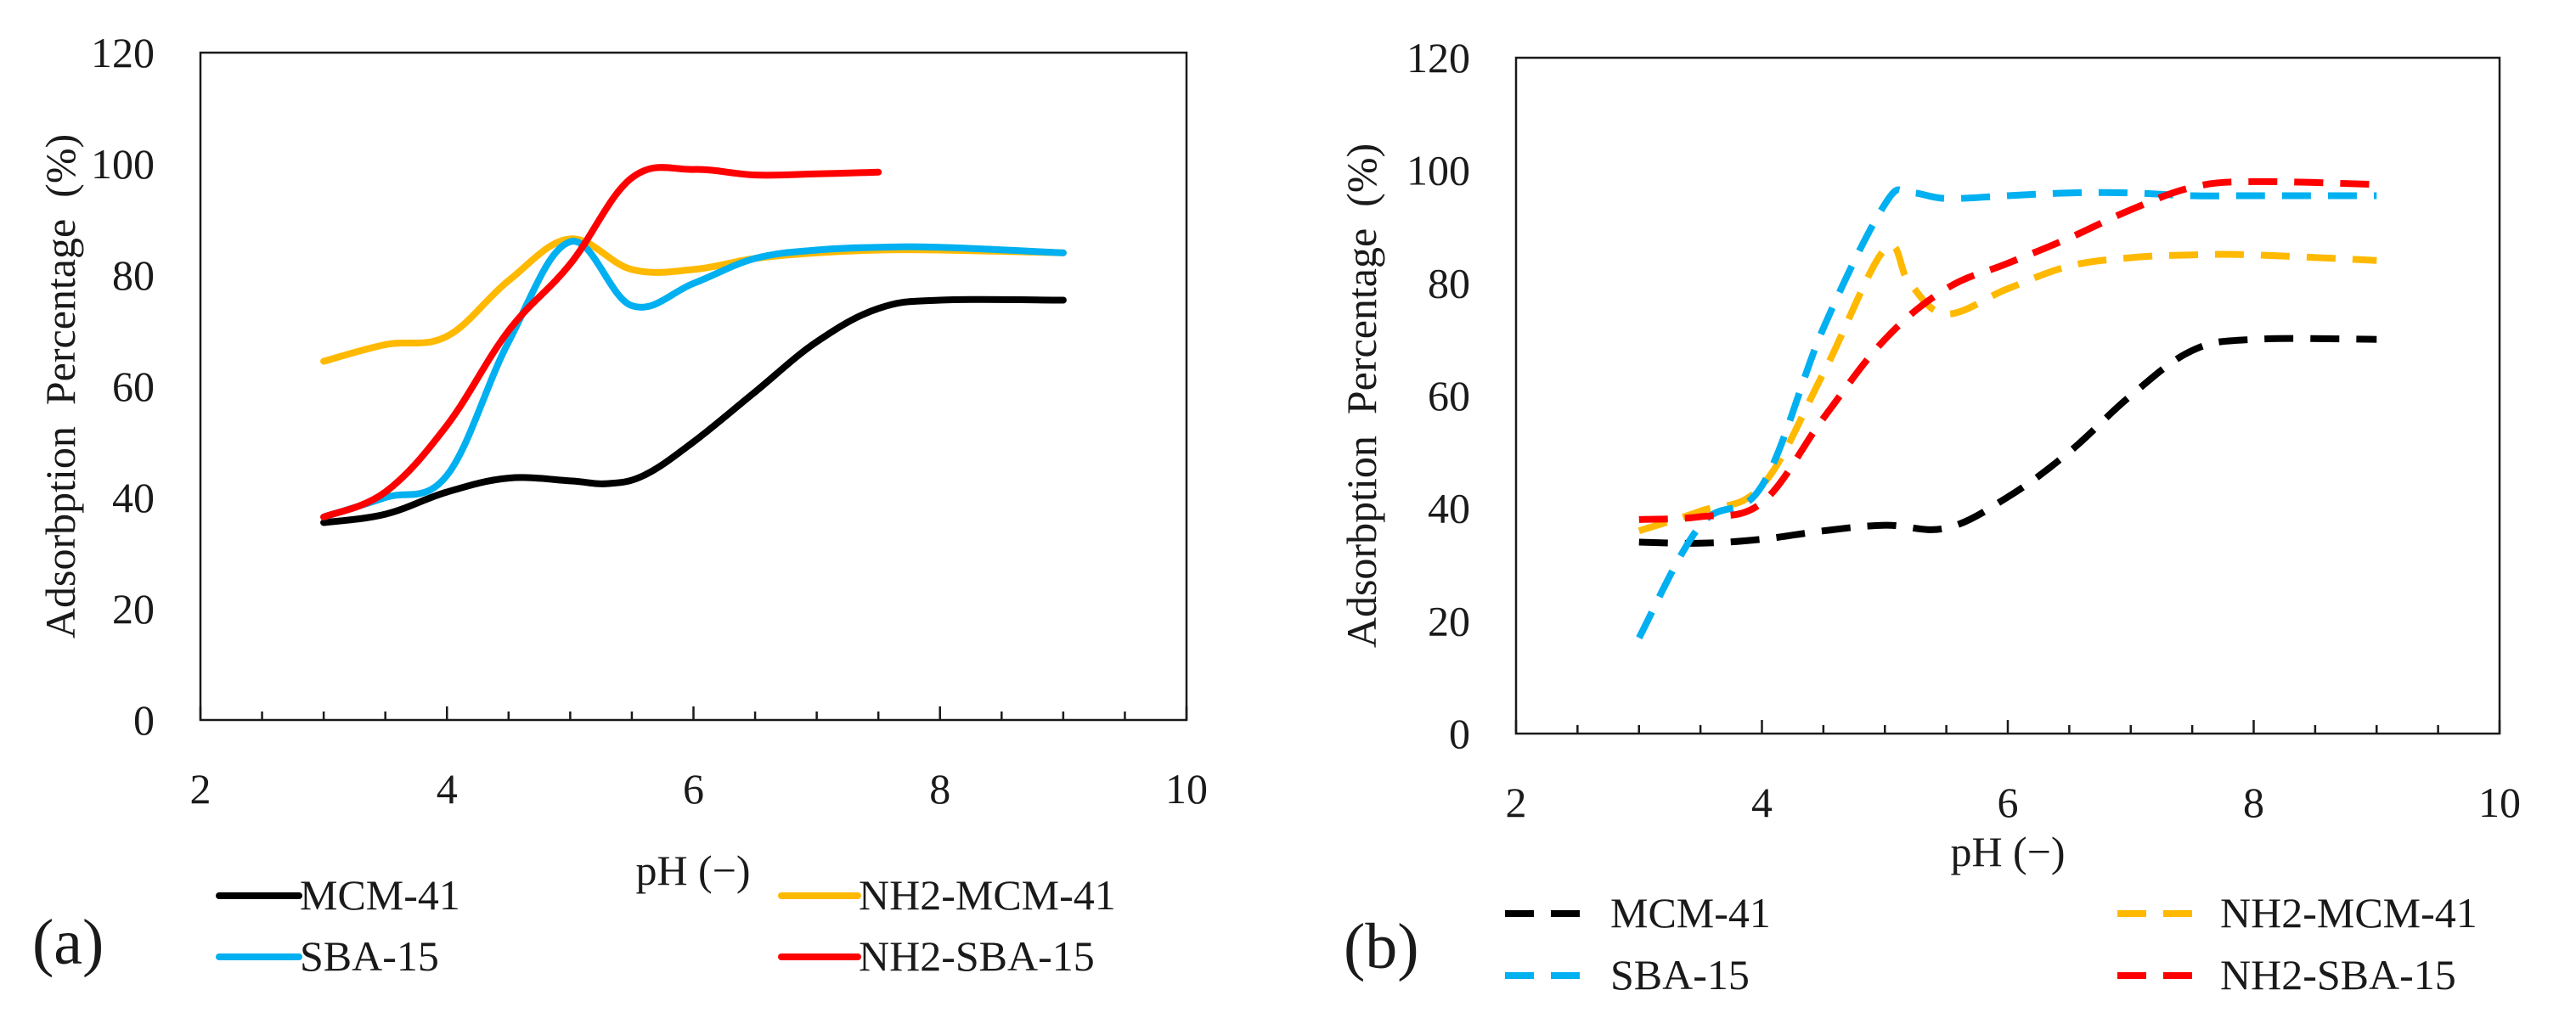 Image resolution: width=2576 pixels, height=1035 pixels. I want to click on panel-label: (a), so click(68, 943).